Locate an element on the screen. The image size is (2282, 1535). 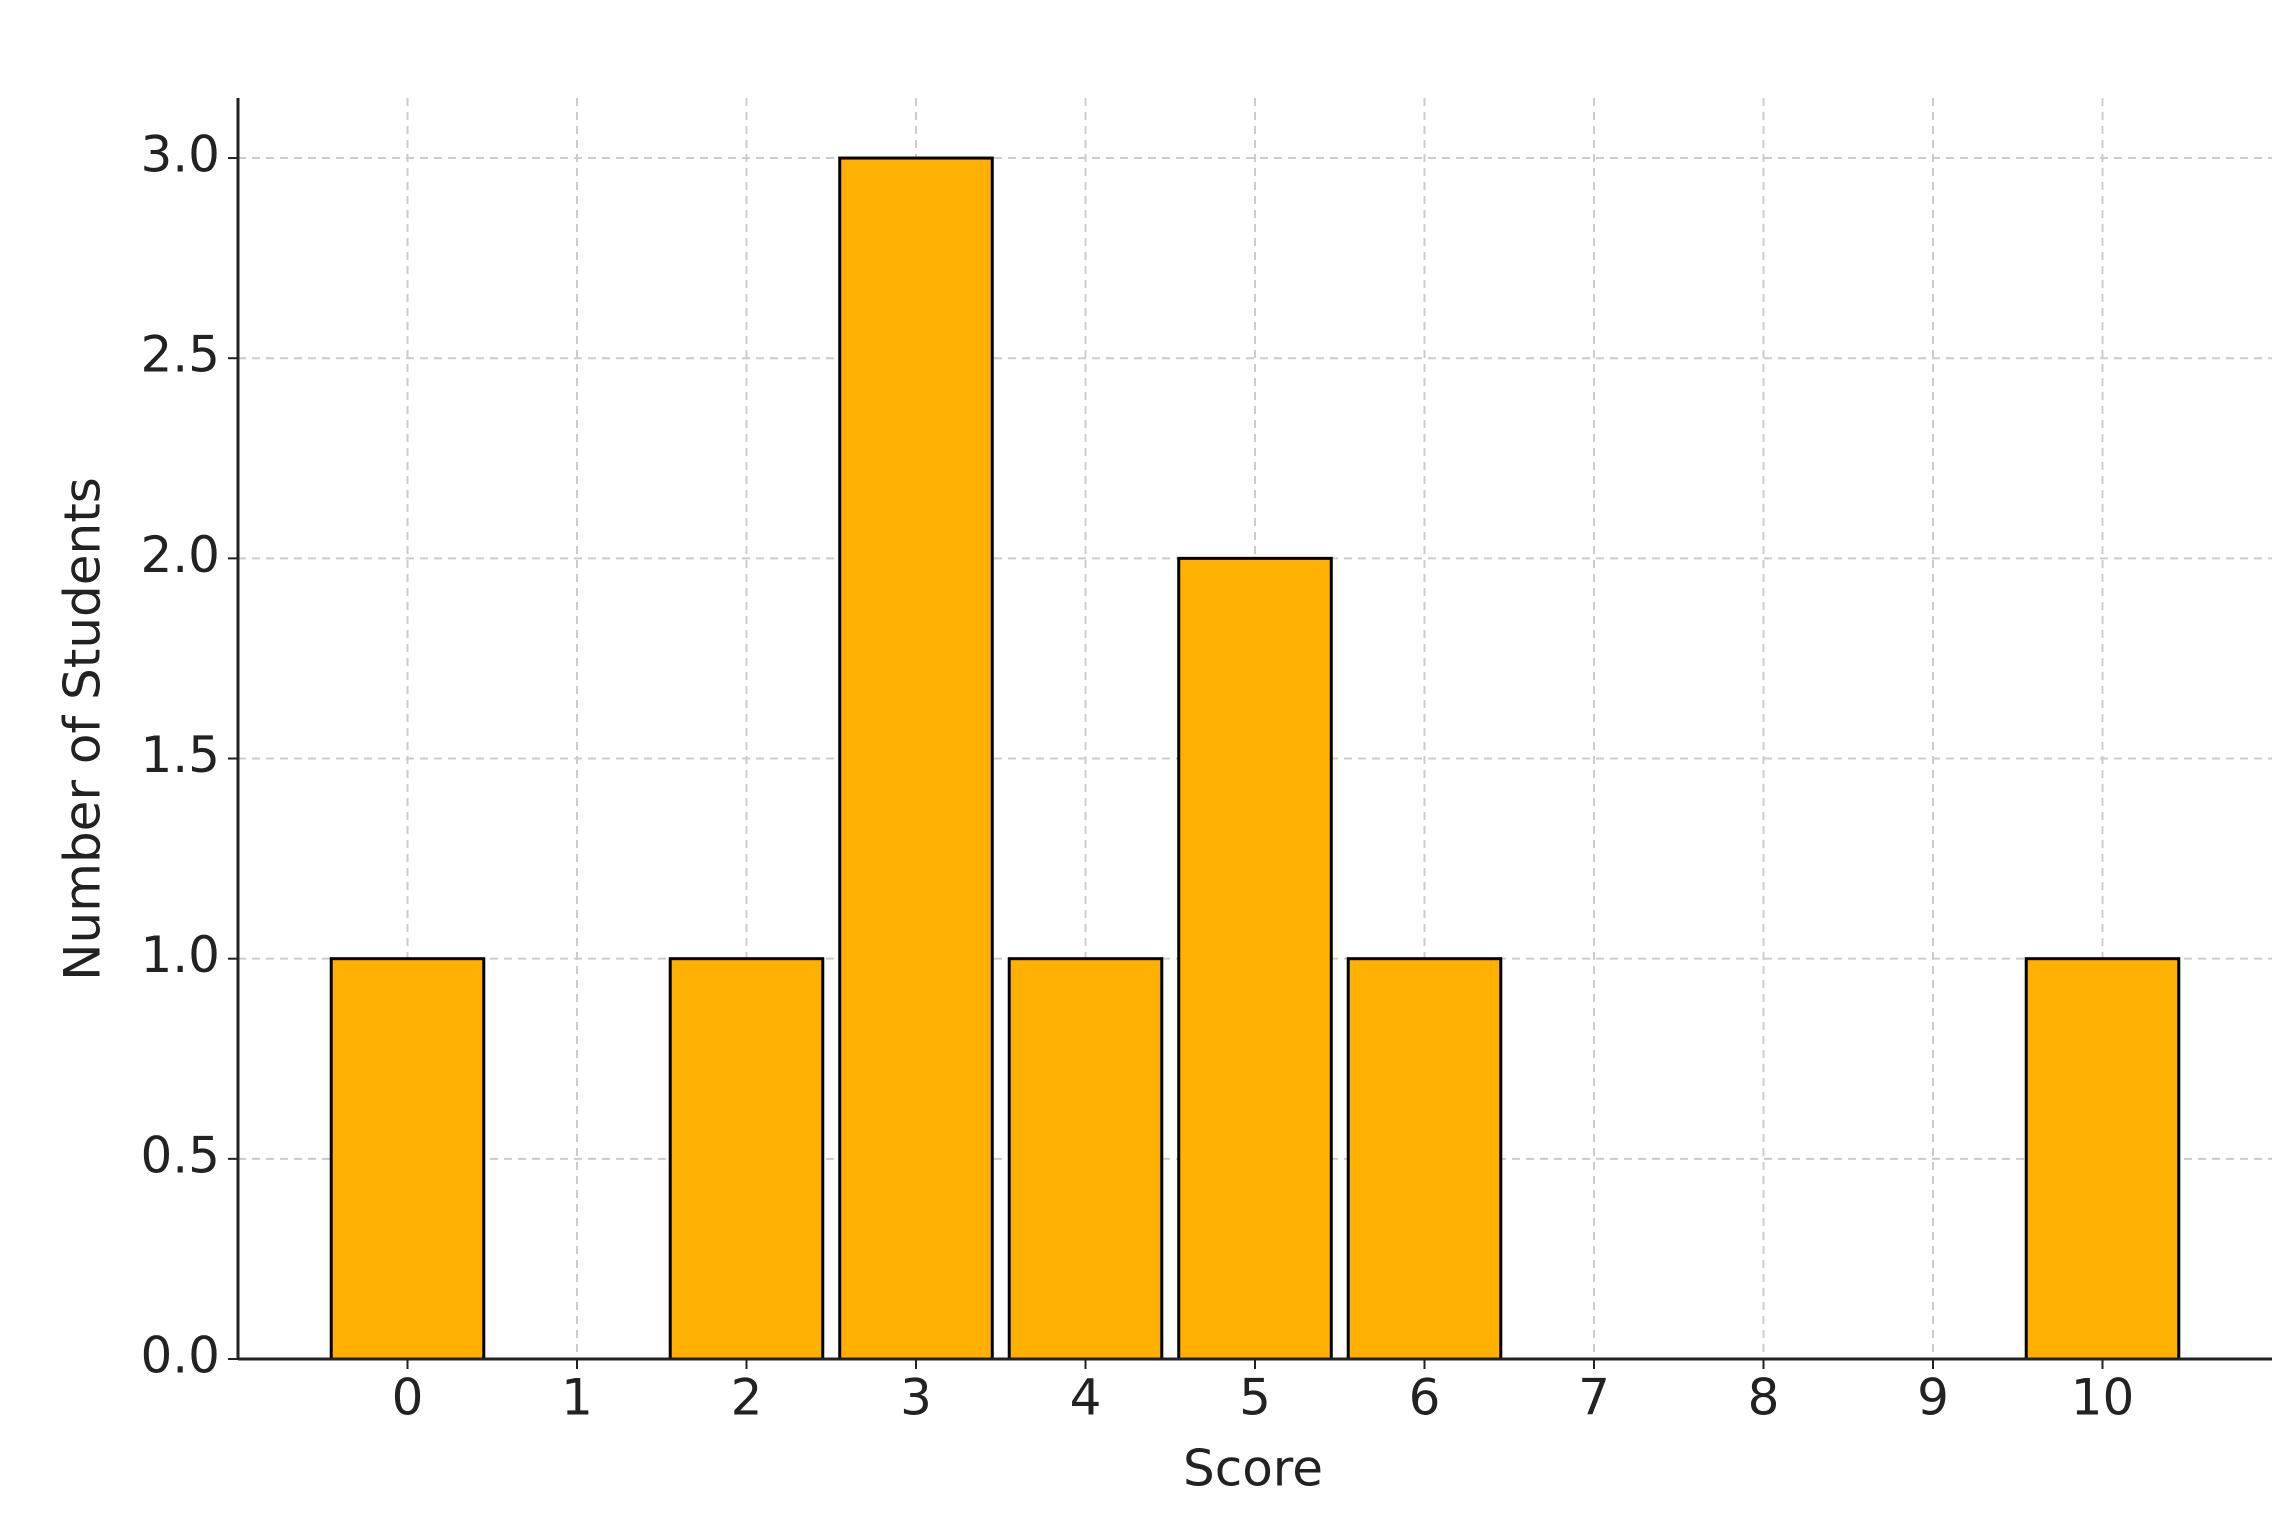
y-tick-label: 0.5 is located at coordinates (180, 1155).